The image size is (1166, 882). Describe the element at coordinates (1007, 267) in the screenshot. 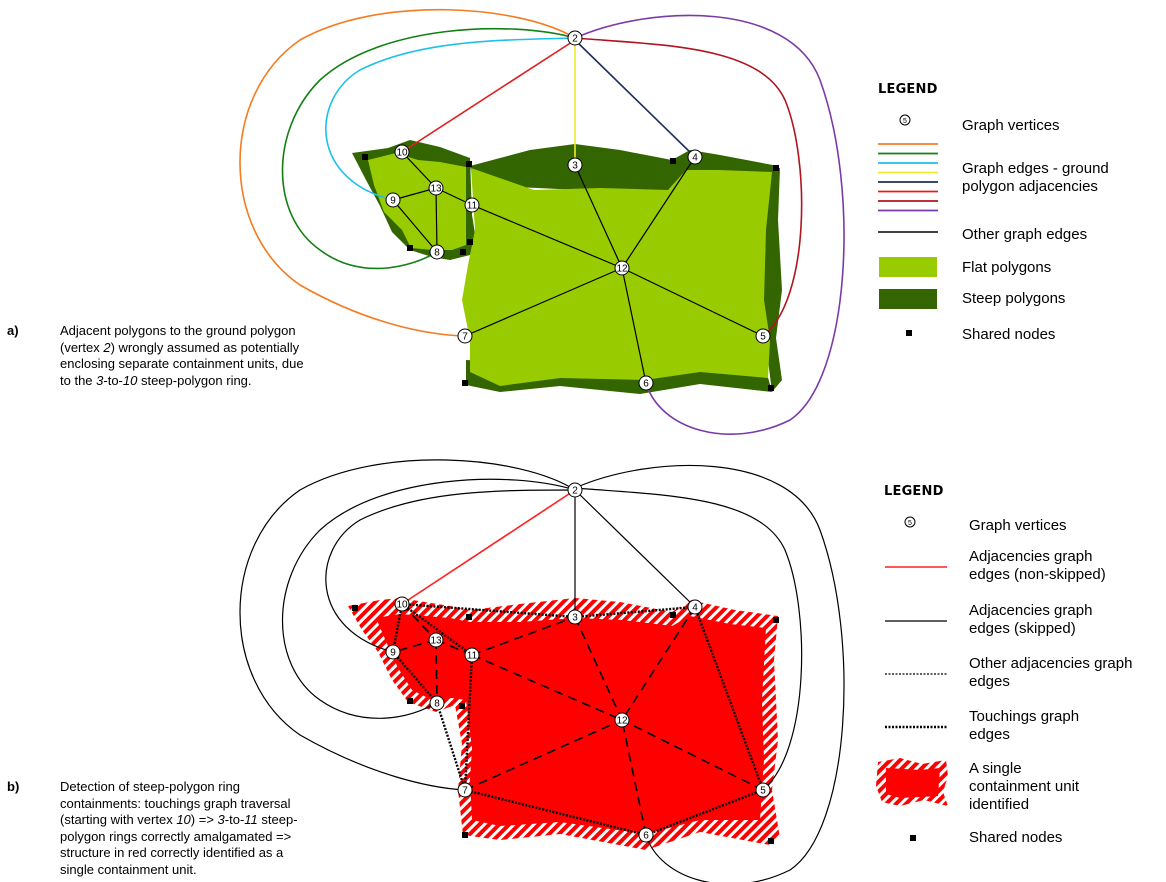

I see `legend-a-flat-label: Flat polygons` at that location.